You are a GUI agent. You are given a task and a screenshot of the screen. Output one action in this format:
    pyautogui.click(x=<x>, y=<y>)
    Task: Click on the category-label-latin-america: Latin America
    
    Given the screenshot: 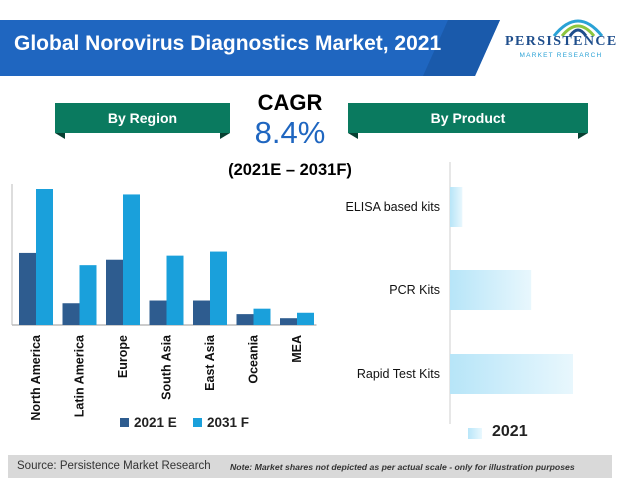 What is the action you would take?
    pyautogui.click(x=80, y=375)
    